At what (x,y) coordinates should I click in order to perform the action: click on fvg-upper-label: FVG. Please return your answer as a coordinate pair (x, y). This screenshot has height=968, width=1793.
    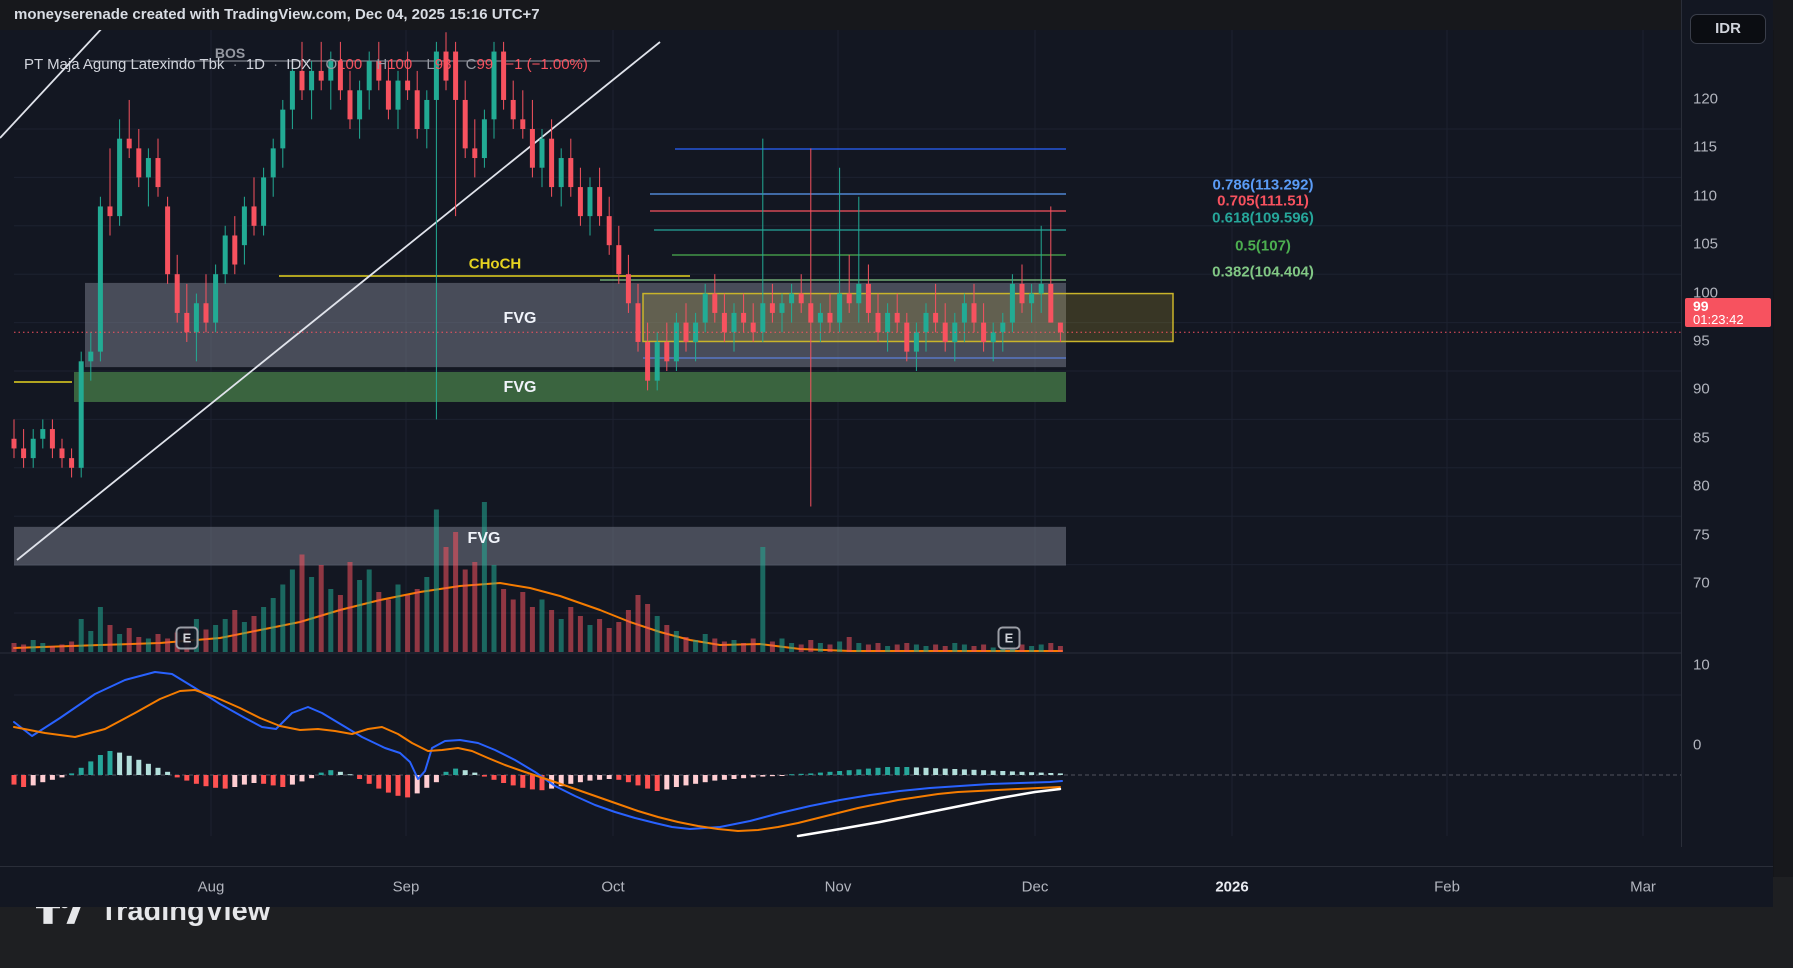
    Looking at the image, I should click on (520, 318).